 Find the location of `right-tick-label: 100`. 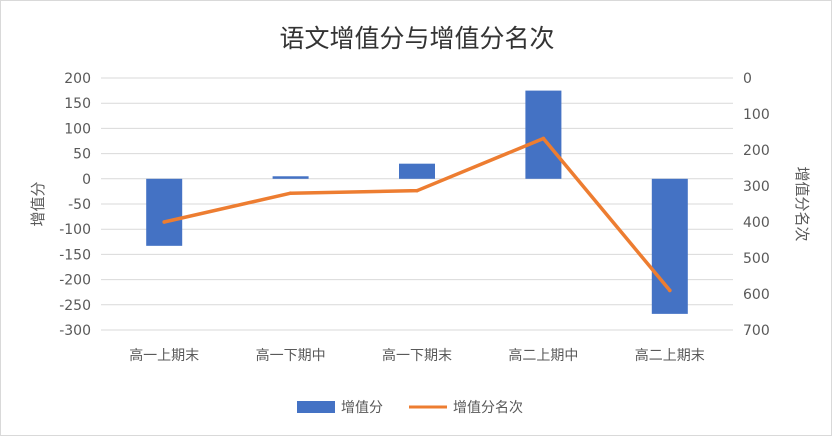

right-tick-label: 100 is located at coordinates (756, 115).